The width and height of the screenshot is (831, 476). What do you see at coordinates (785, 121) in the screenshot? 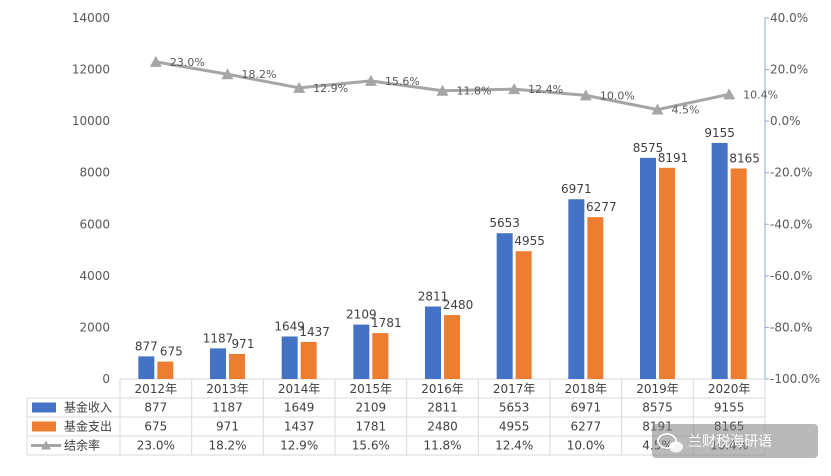
I see `y-right-tick-label: 0.0%` at bounding box center [785, 121].